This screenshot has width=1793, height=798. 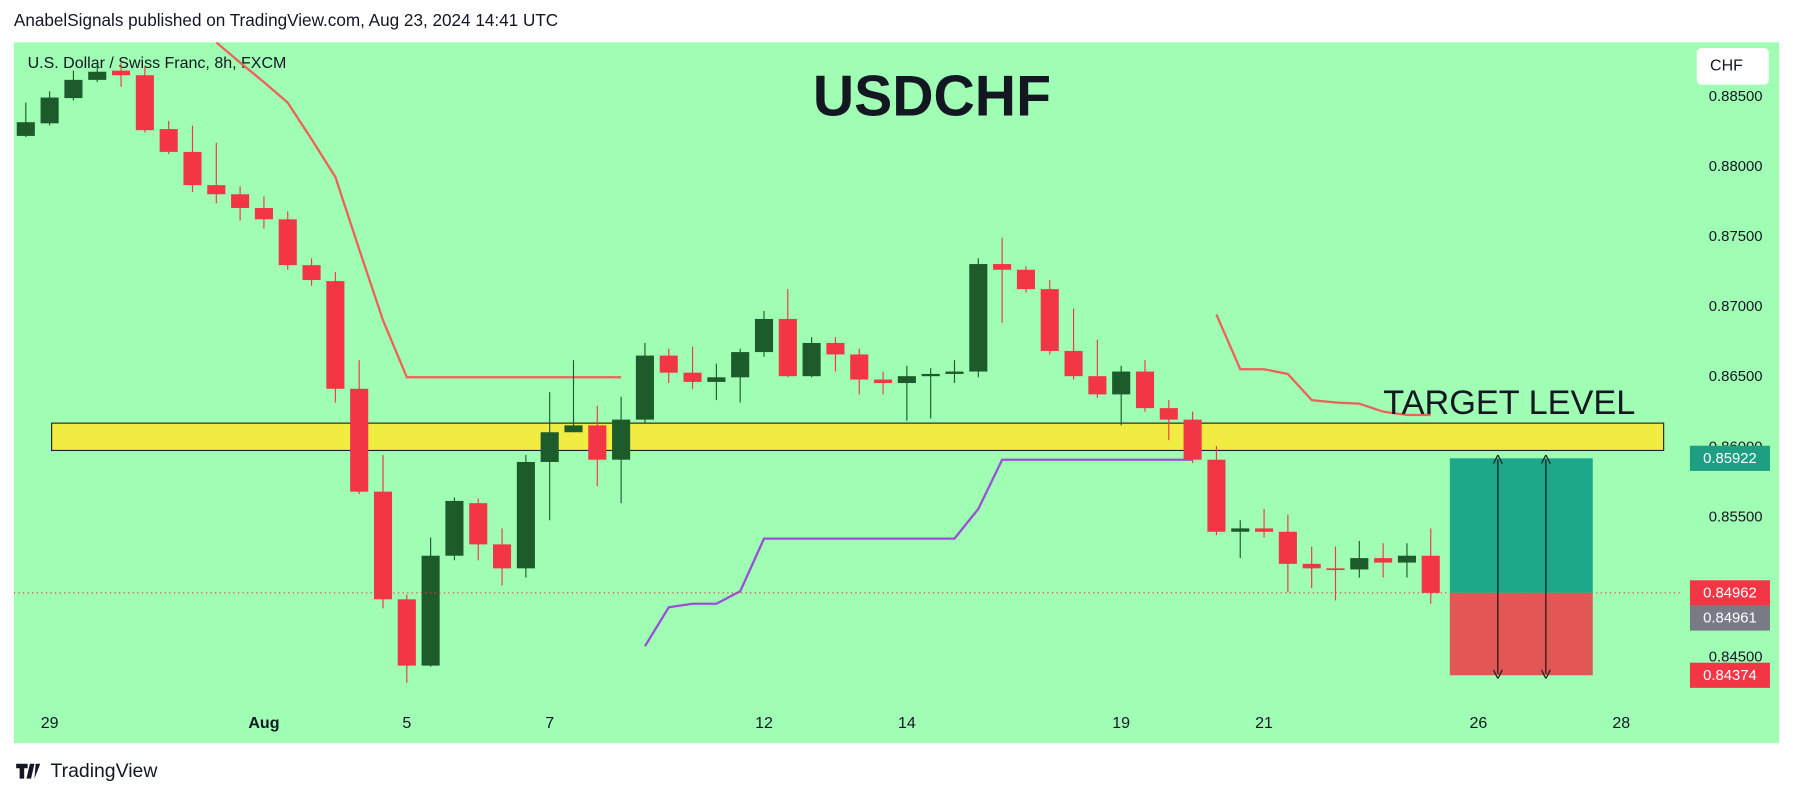 I want to click on y-tick-label: 0.88500, so click(x=1736, y=97).